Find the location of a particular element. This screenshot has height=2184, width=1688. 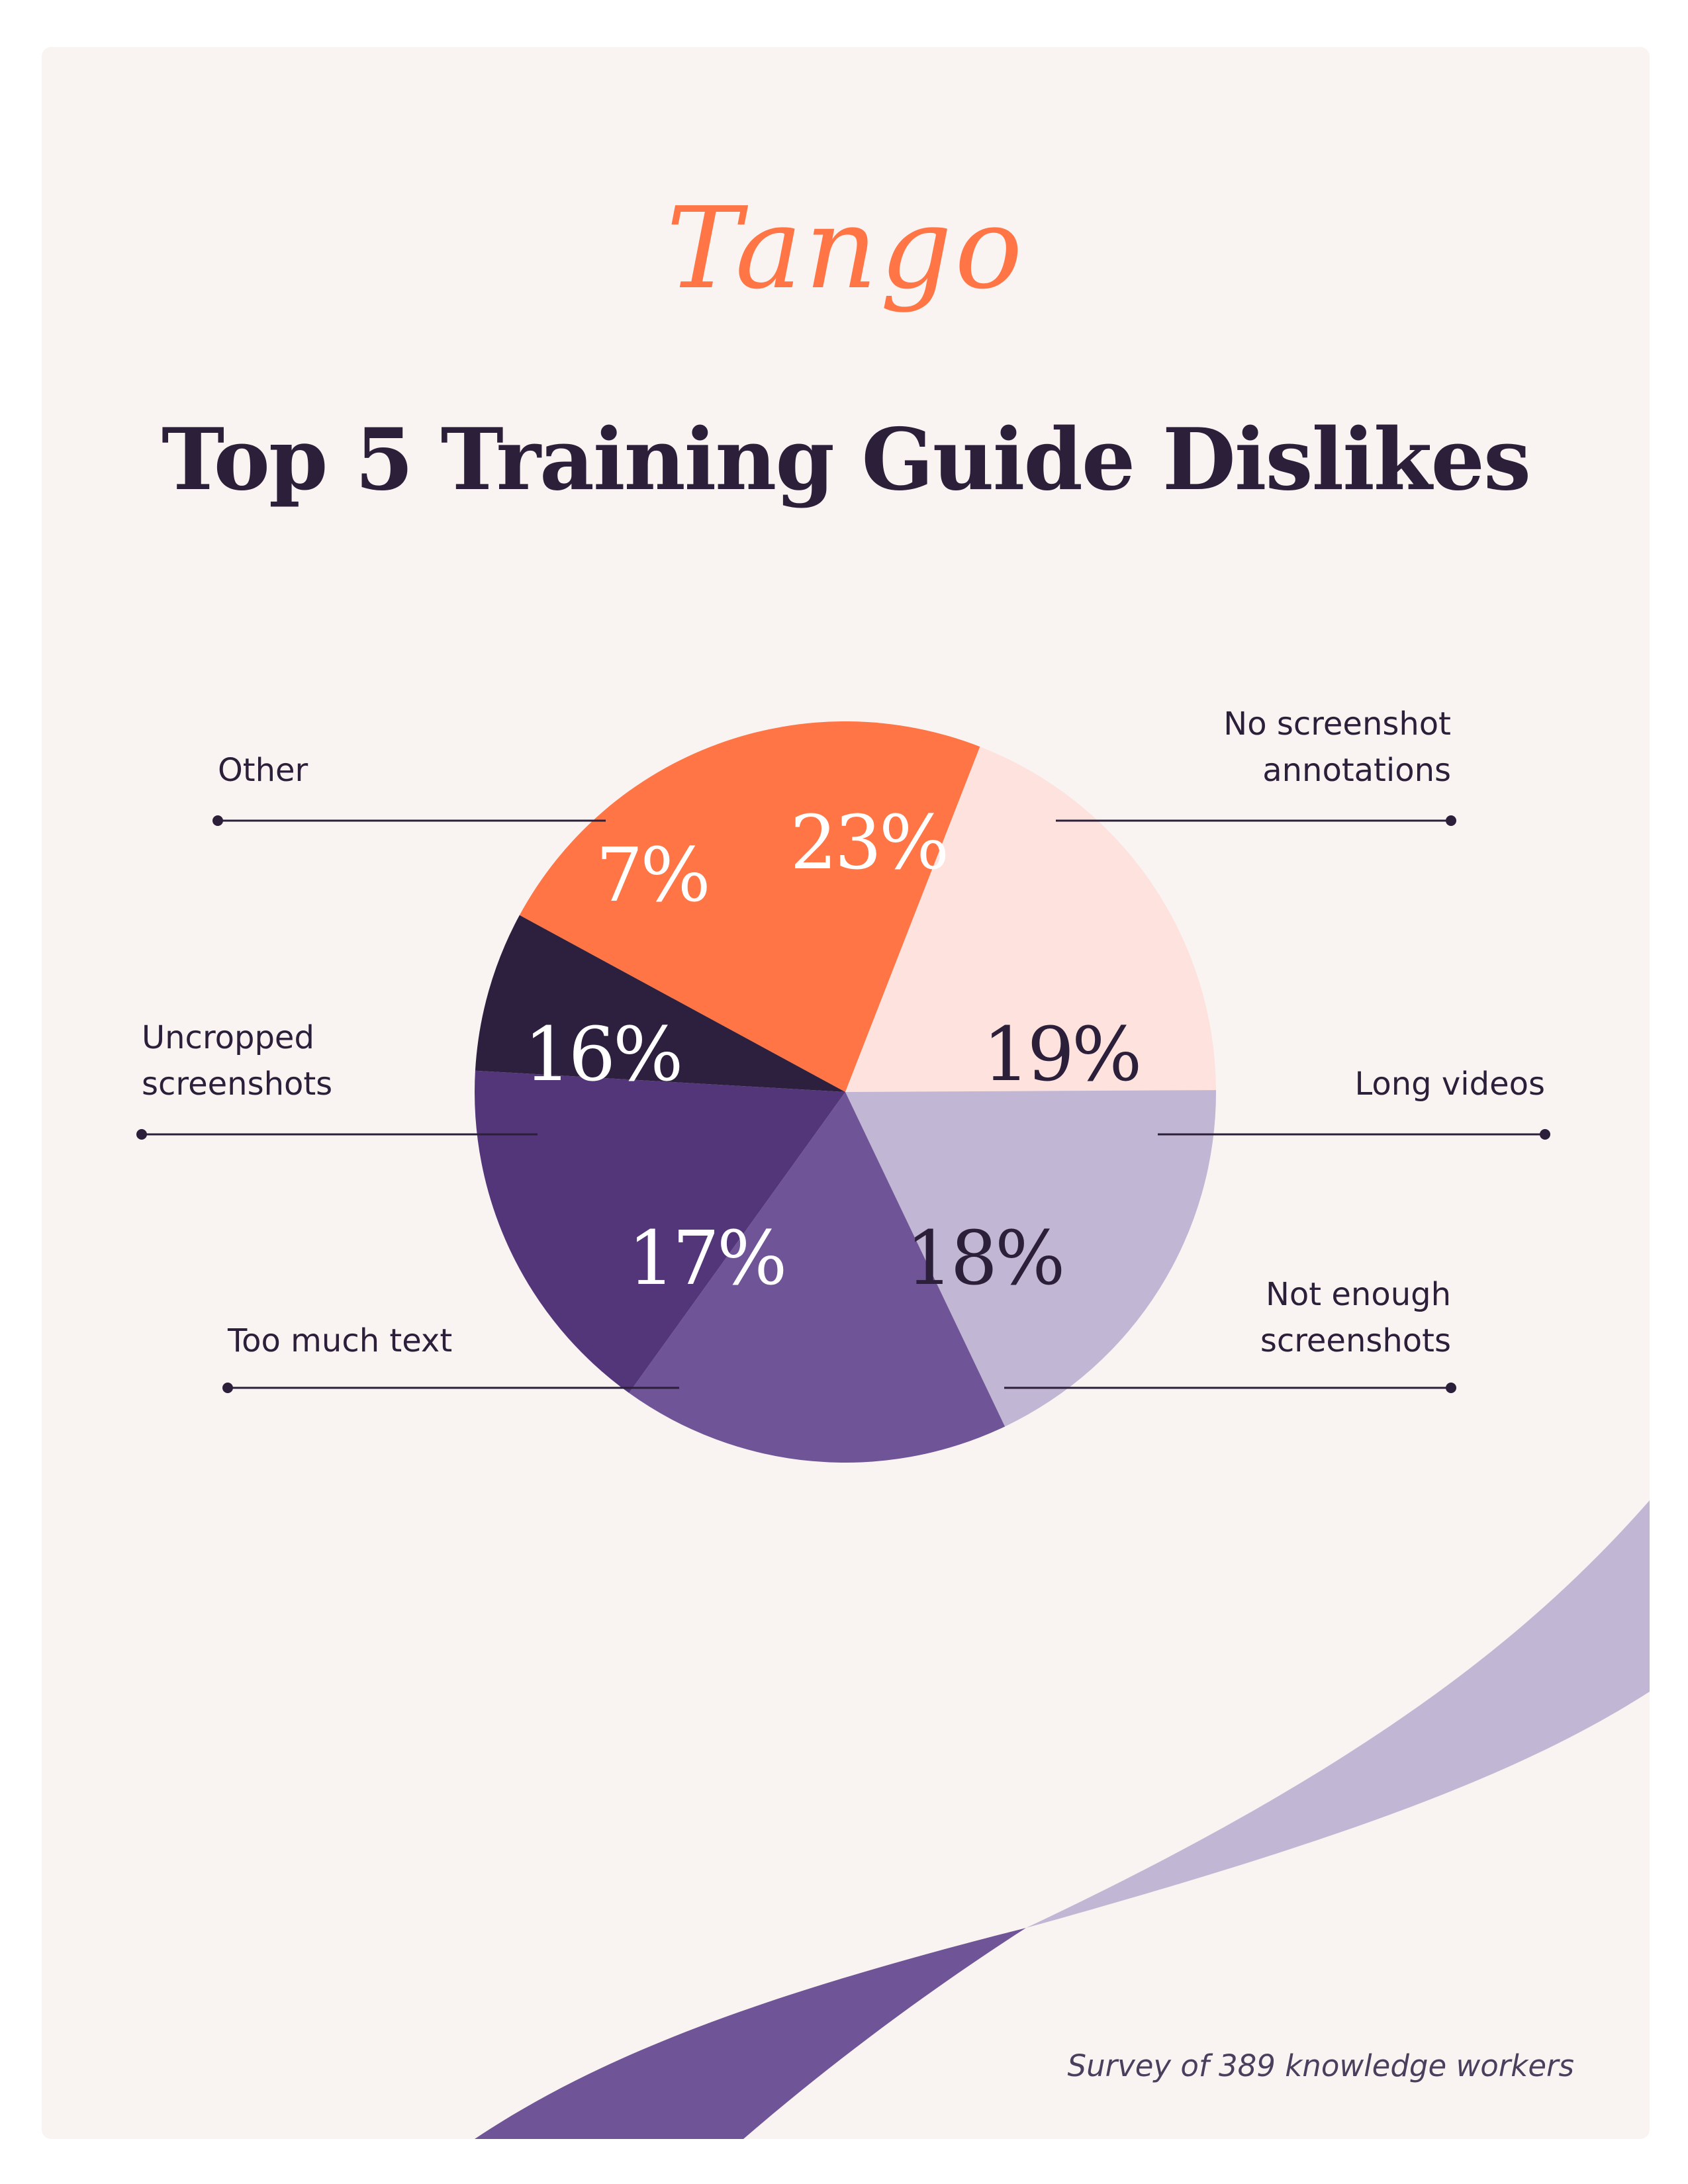

slice-value-label: 16% is located at coordinates (602, 1055).